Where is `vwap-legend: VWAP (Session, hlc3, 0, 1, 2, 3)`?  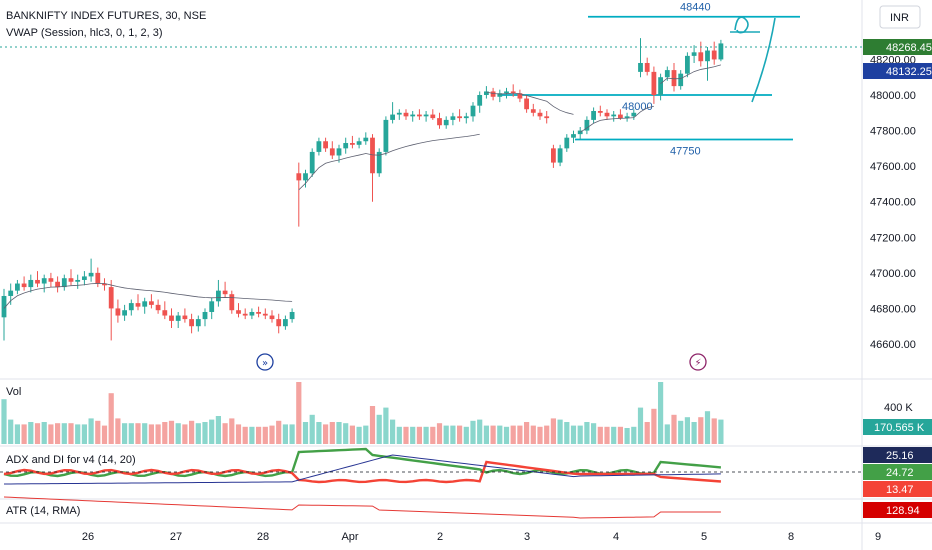 vwap-legend: VWAP (Session, hlc3, 0, 1, 2, 3) is located at coordinates (84, 33).